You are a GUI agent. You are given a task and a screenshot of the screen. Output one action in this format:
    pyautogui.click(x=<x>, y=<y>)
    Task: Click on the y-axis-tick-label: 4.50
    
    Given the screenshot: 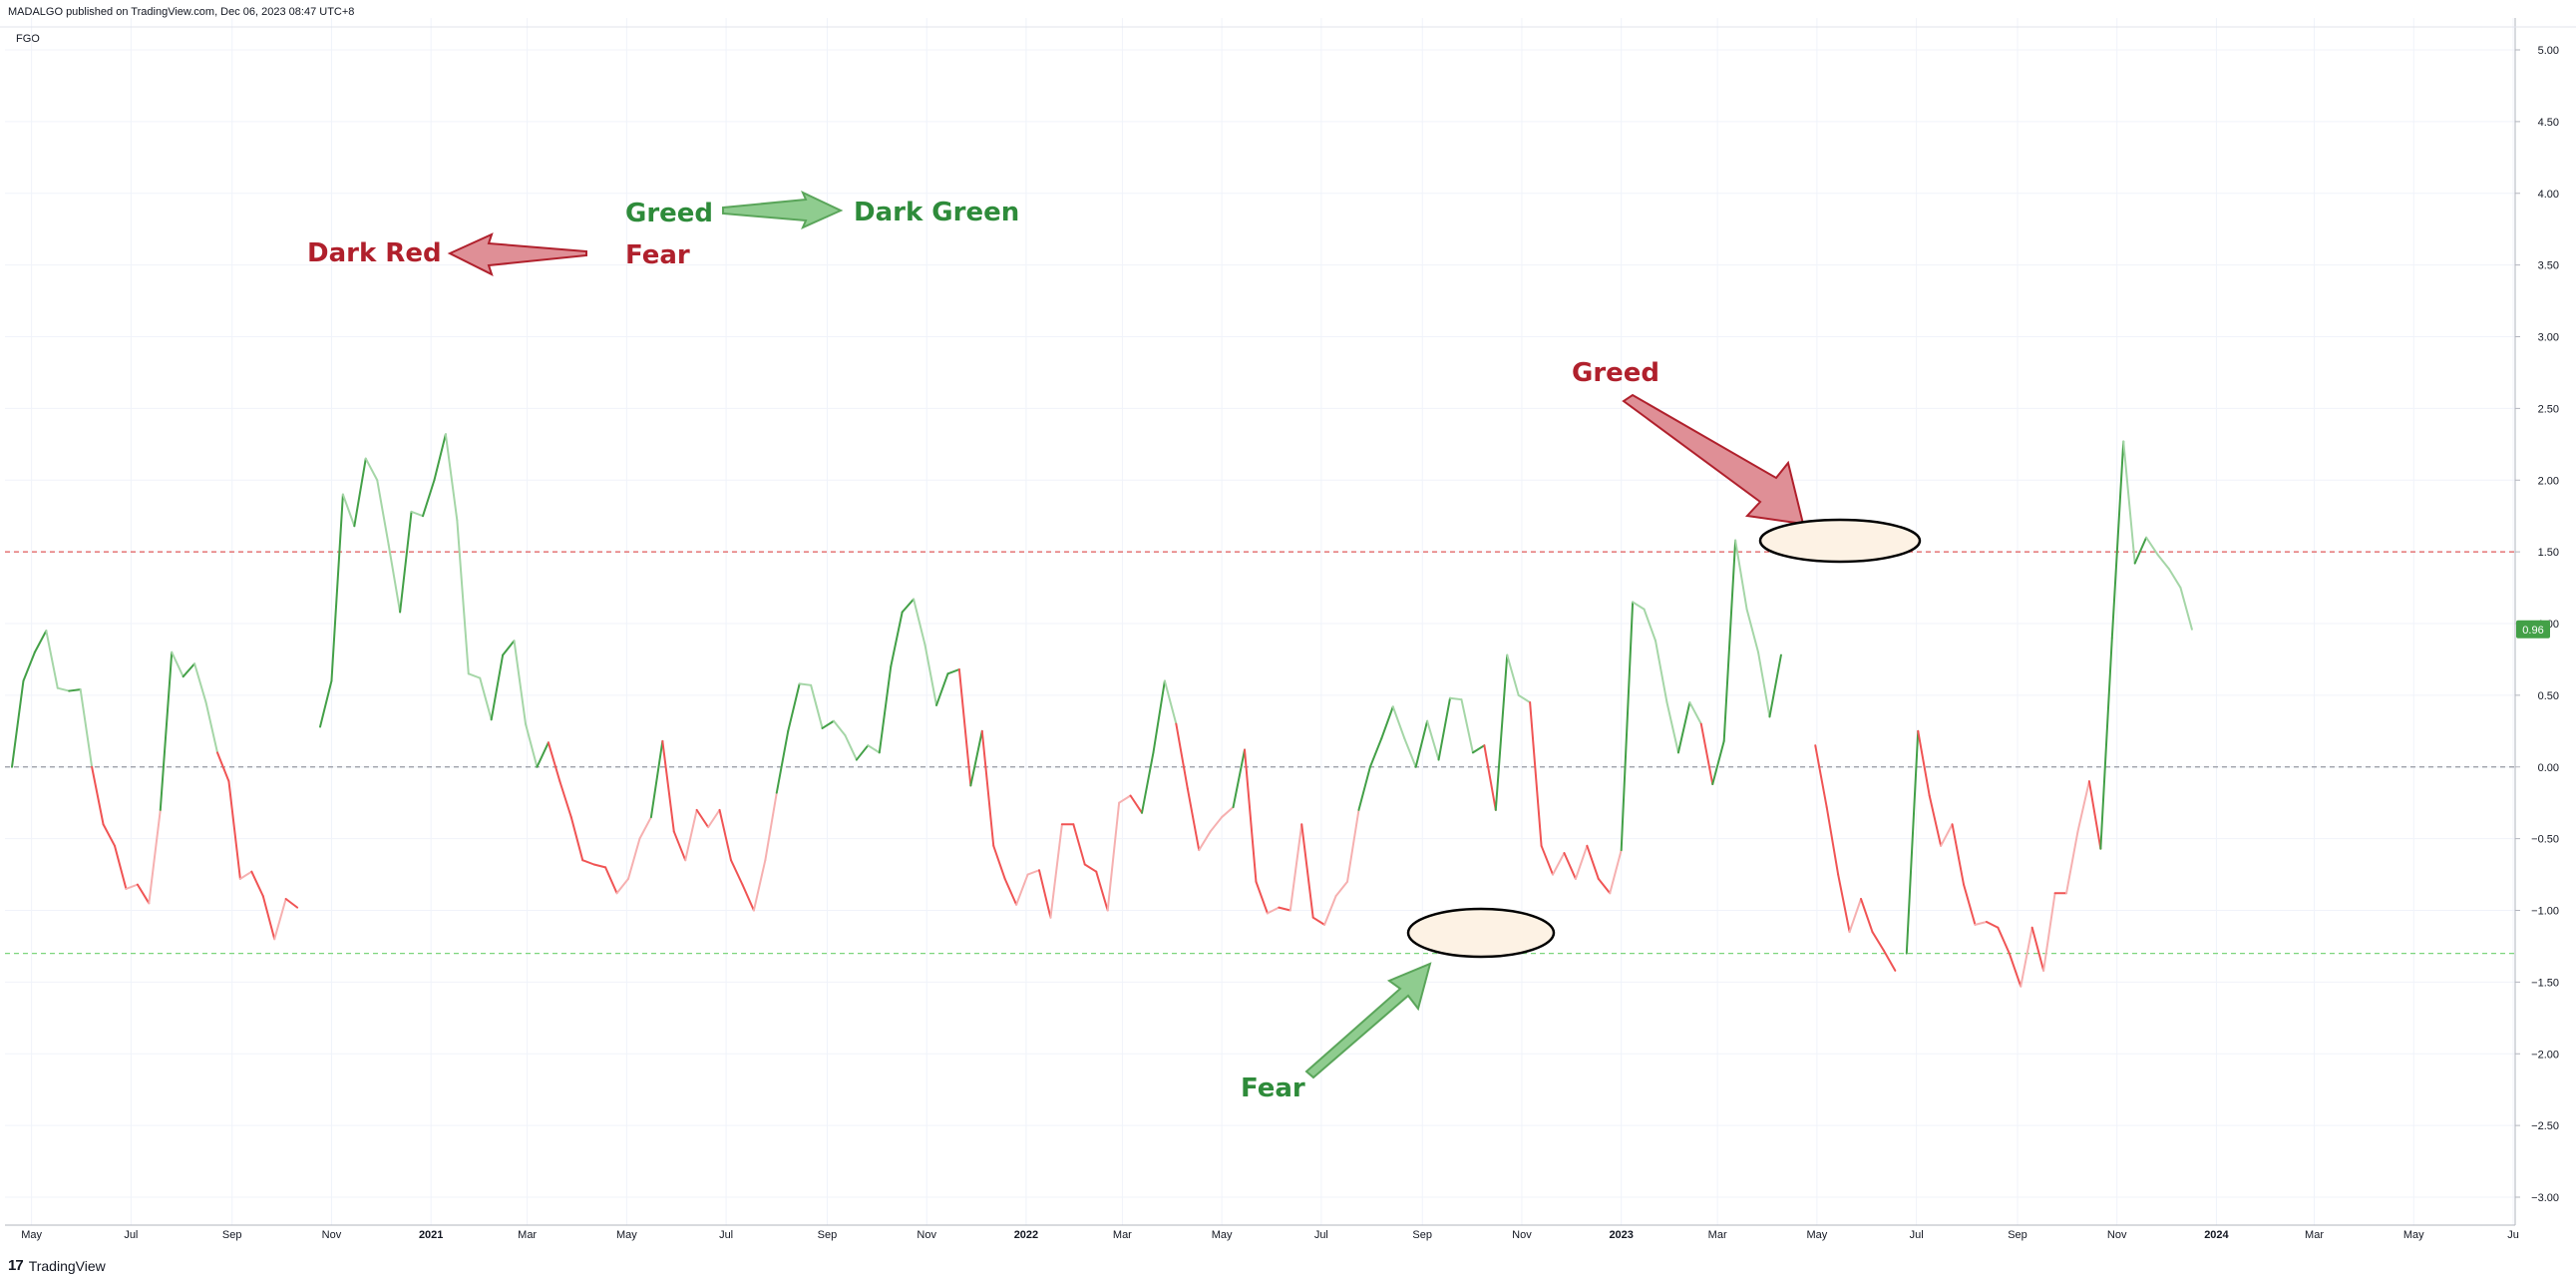 What is the action you would take?
    pyautogui.click(x=2548, y=123)
    